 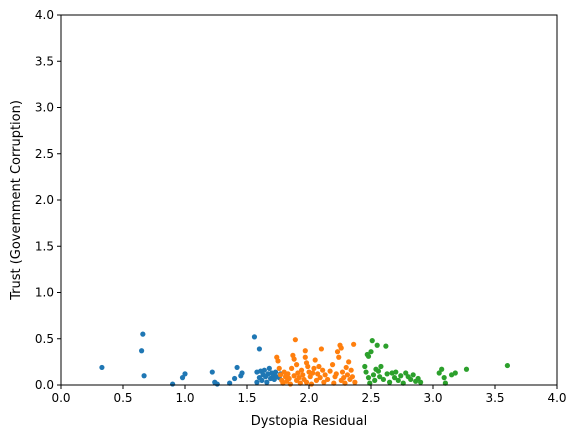 What do you see at coordinates (308, 398) in the screenshot?
I see `x-tick-label: 2.0` at bounding box center [308, 398].